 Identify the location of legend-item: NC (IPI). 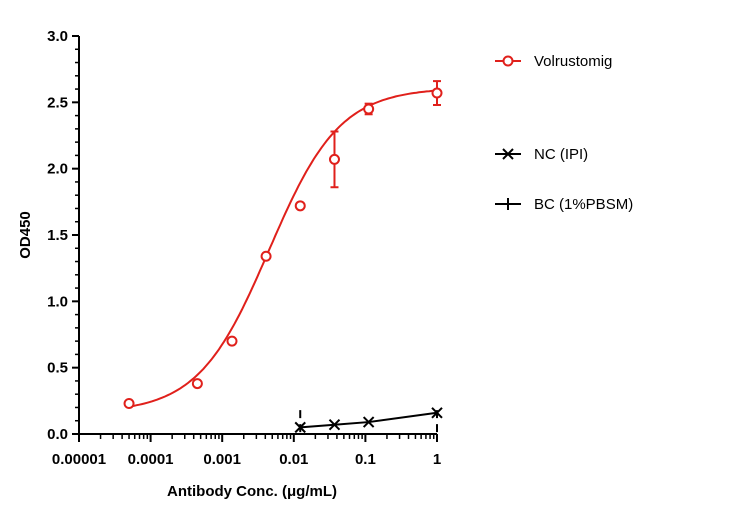
(541, 154).